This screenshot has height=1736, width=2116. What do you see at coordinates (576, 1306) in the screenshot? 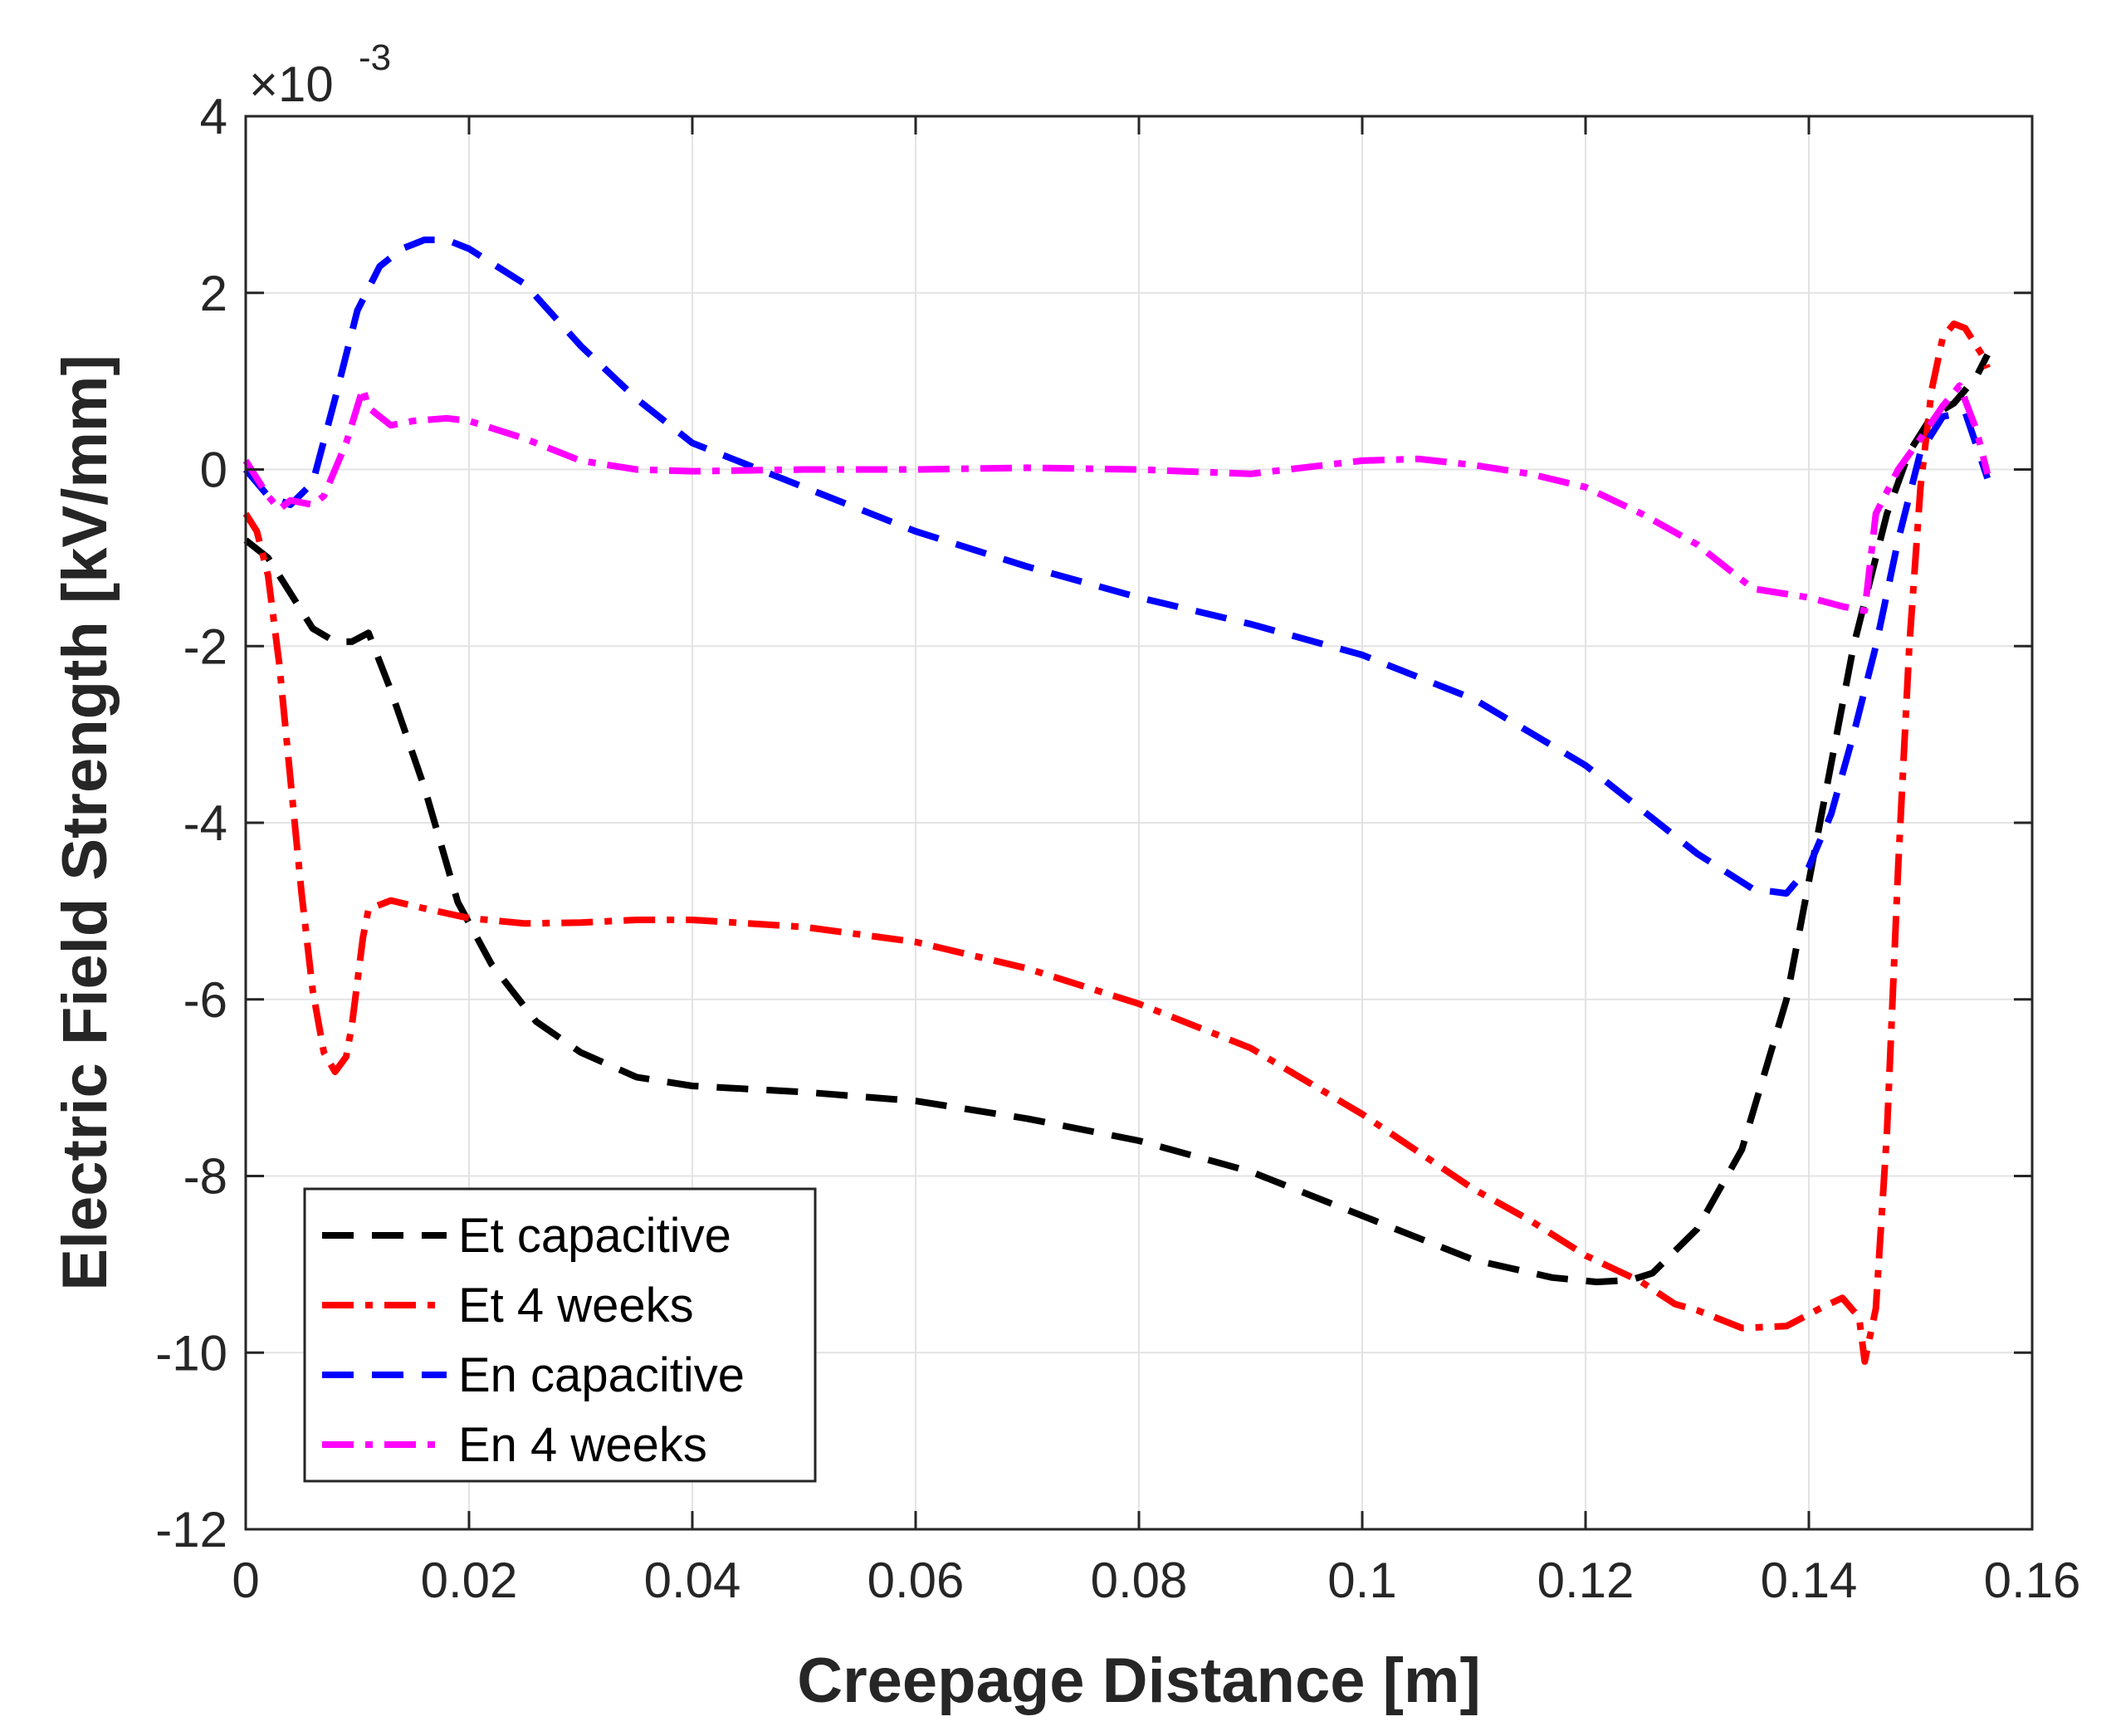
I see `legend-label: Et 4 weeks` at bounding box center [576, 1306].